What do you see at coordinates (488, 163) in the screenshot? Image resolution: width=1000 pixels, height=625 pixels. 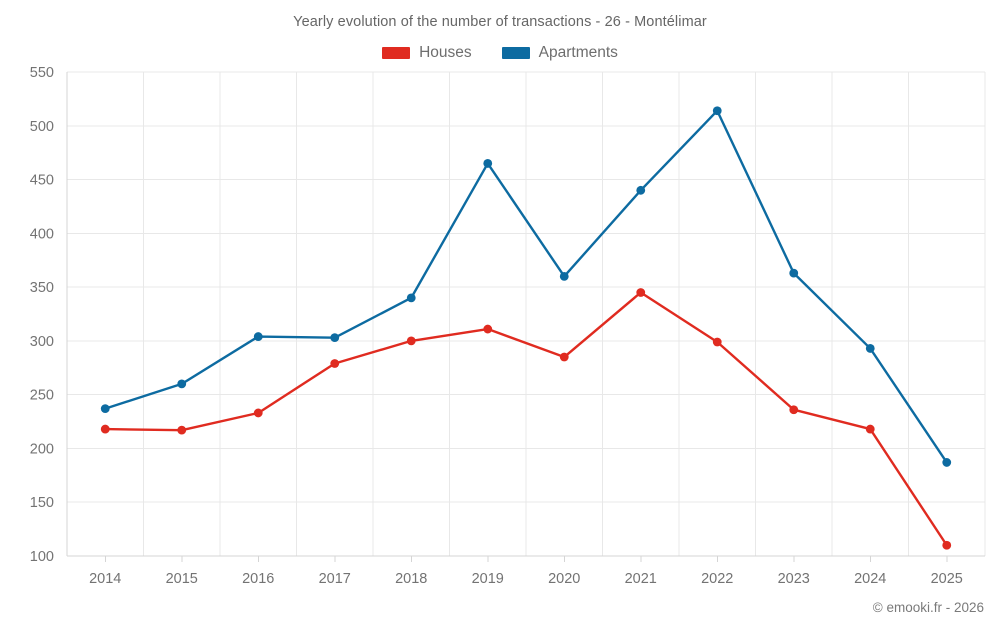 I see `data-point-apartments-2019: Apartments 2019: 465` at bounding box center [488, 163].